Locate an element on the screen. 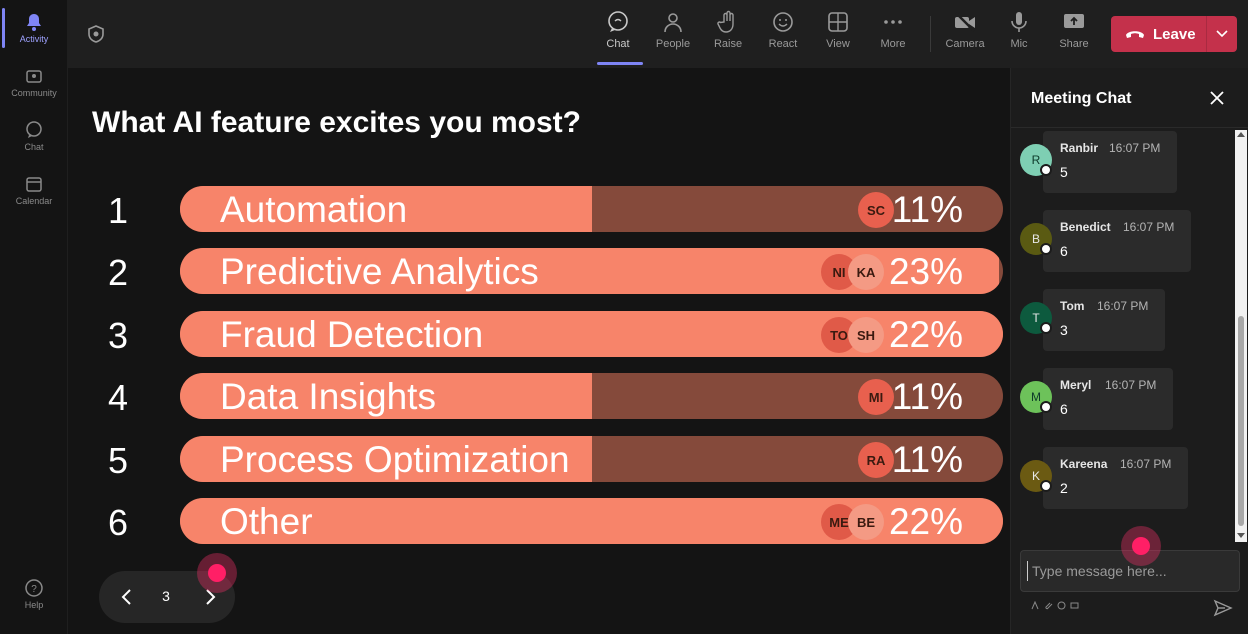 The image size is (1248, 634). chat-message: Benedict 16:07 PM 6 B is located at coordinates (1121, 242).